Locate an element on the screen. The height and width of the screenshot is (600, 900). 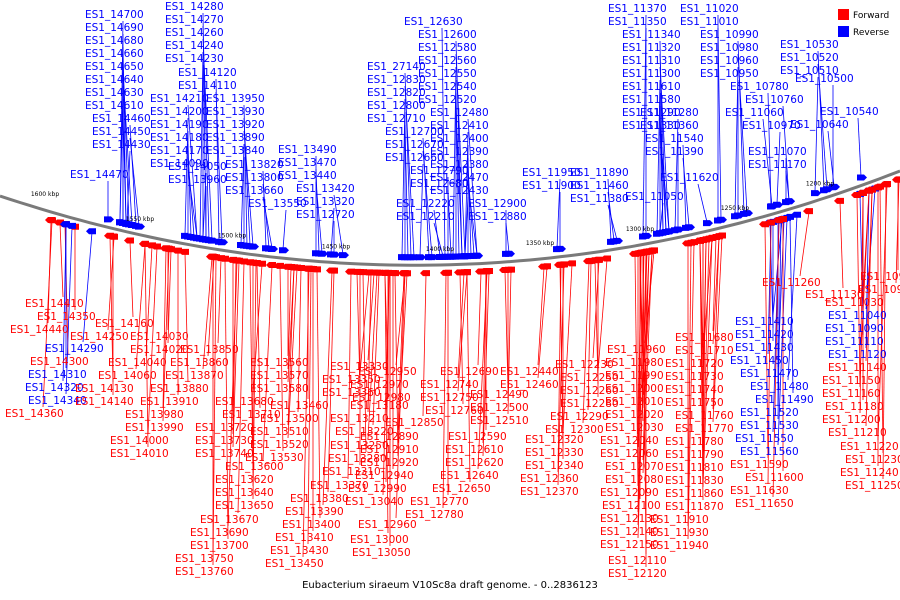
gene-label-es1-12130: ES1_12130 is located at coordinates (629, 519).